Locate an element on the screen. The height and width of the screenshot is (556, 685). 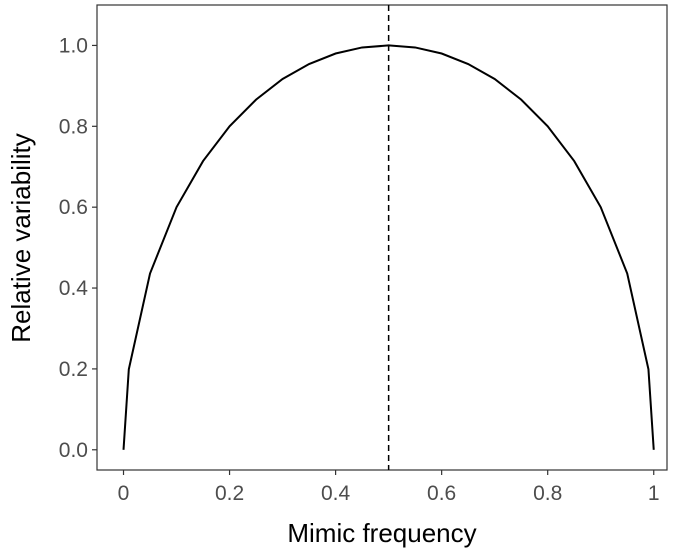
y-tick-label: 0.6 is located at coordinates (73, 207).